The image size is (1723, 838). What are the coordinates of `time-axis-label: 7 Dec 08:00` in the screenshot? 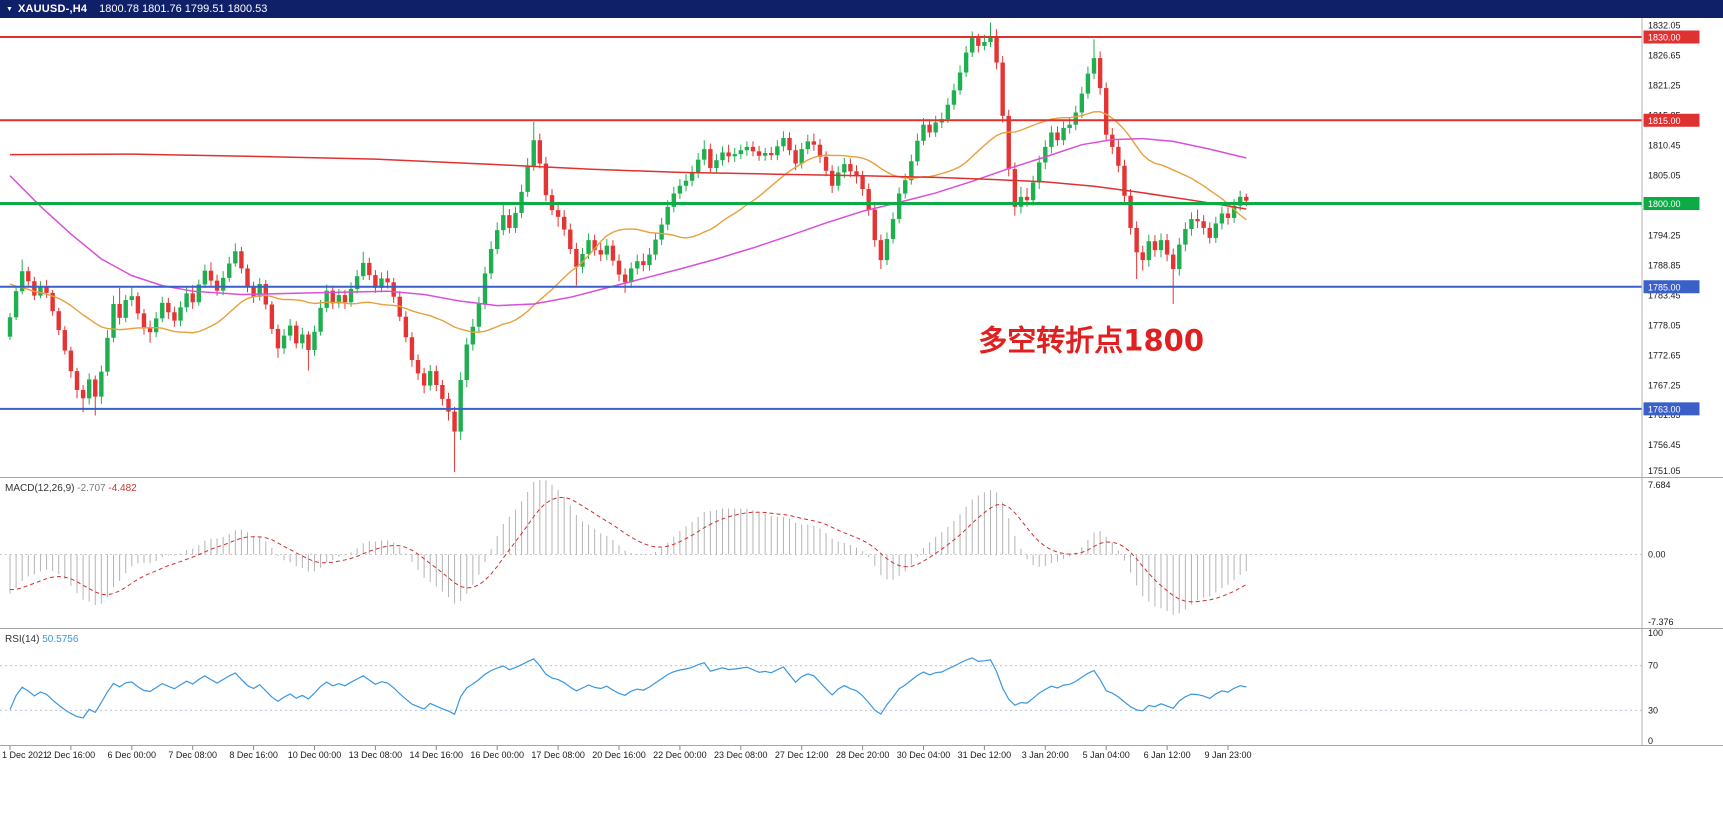 It's located at (192, 755).